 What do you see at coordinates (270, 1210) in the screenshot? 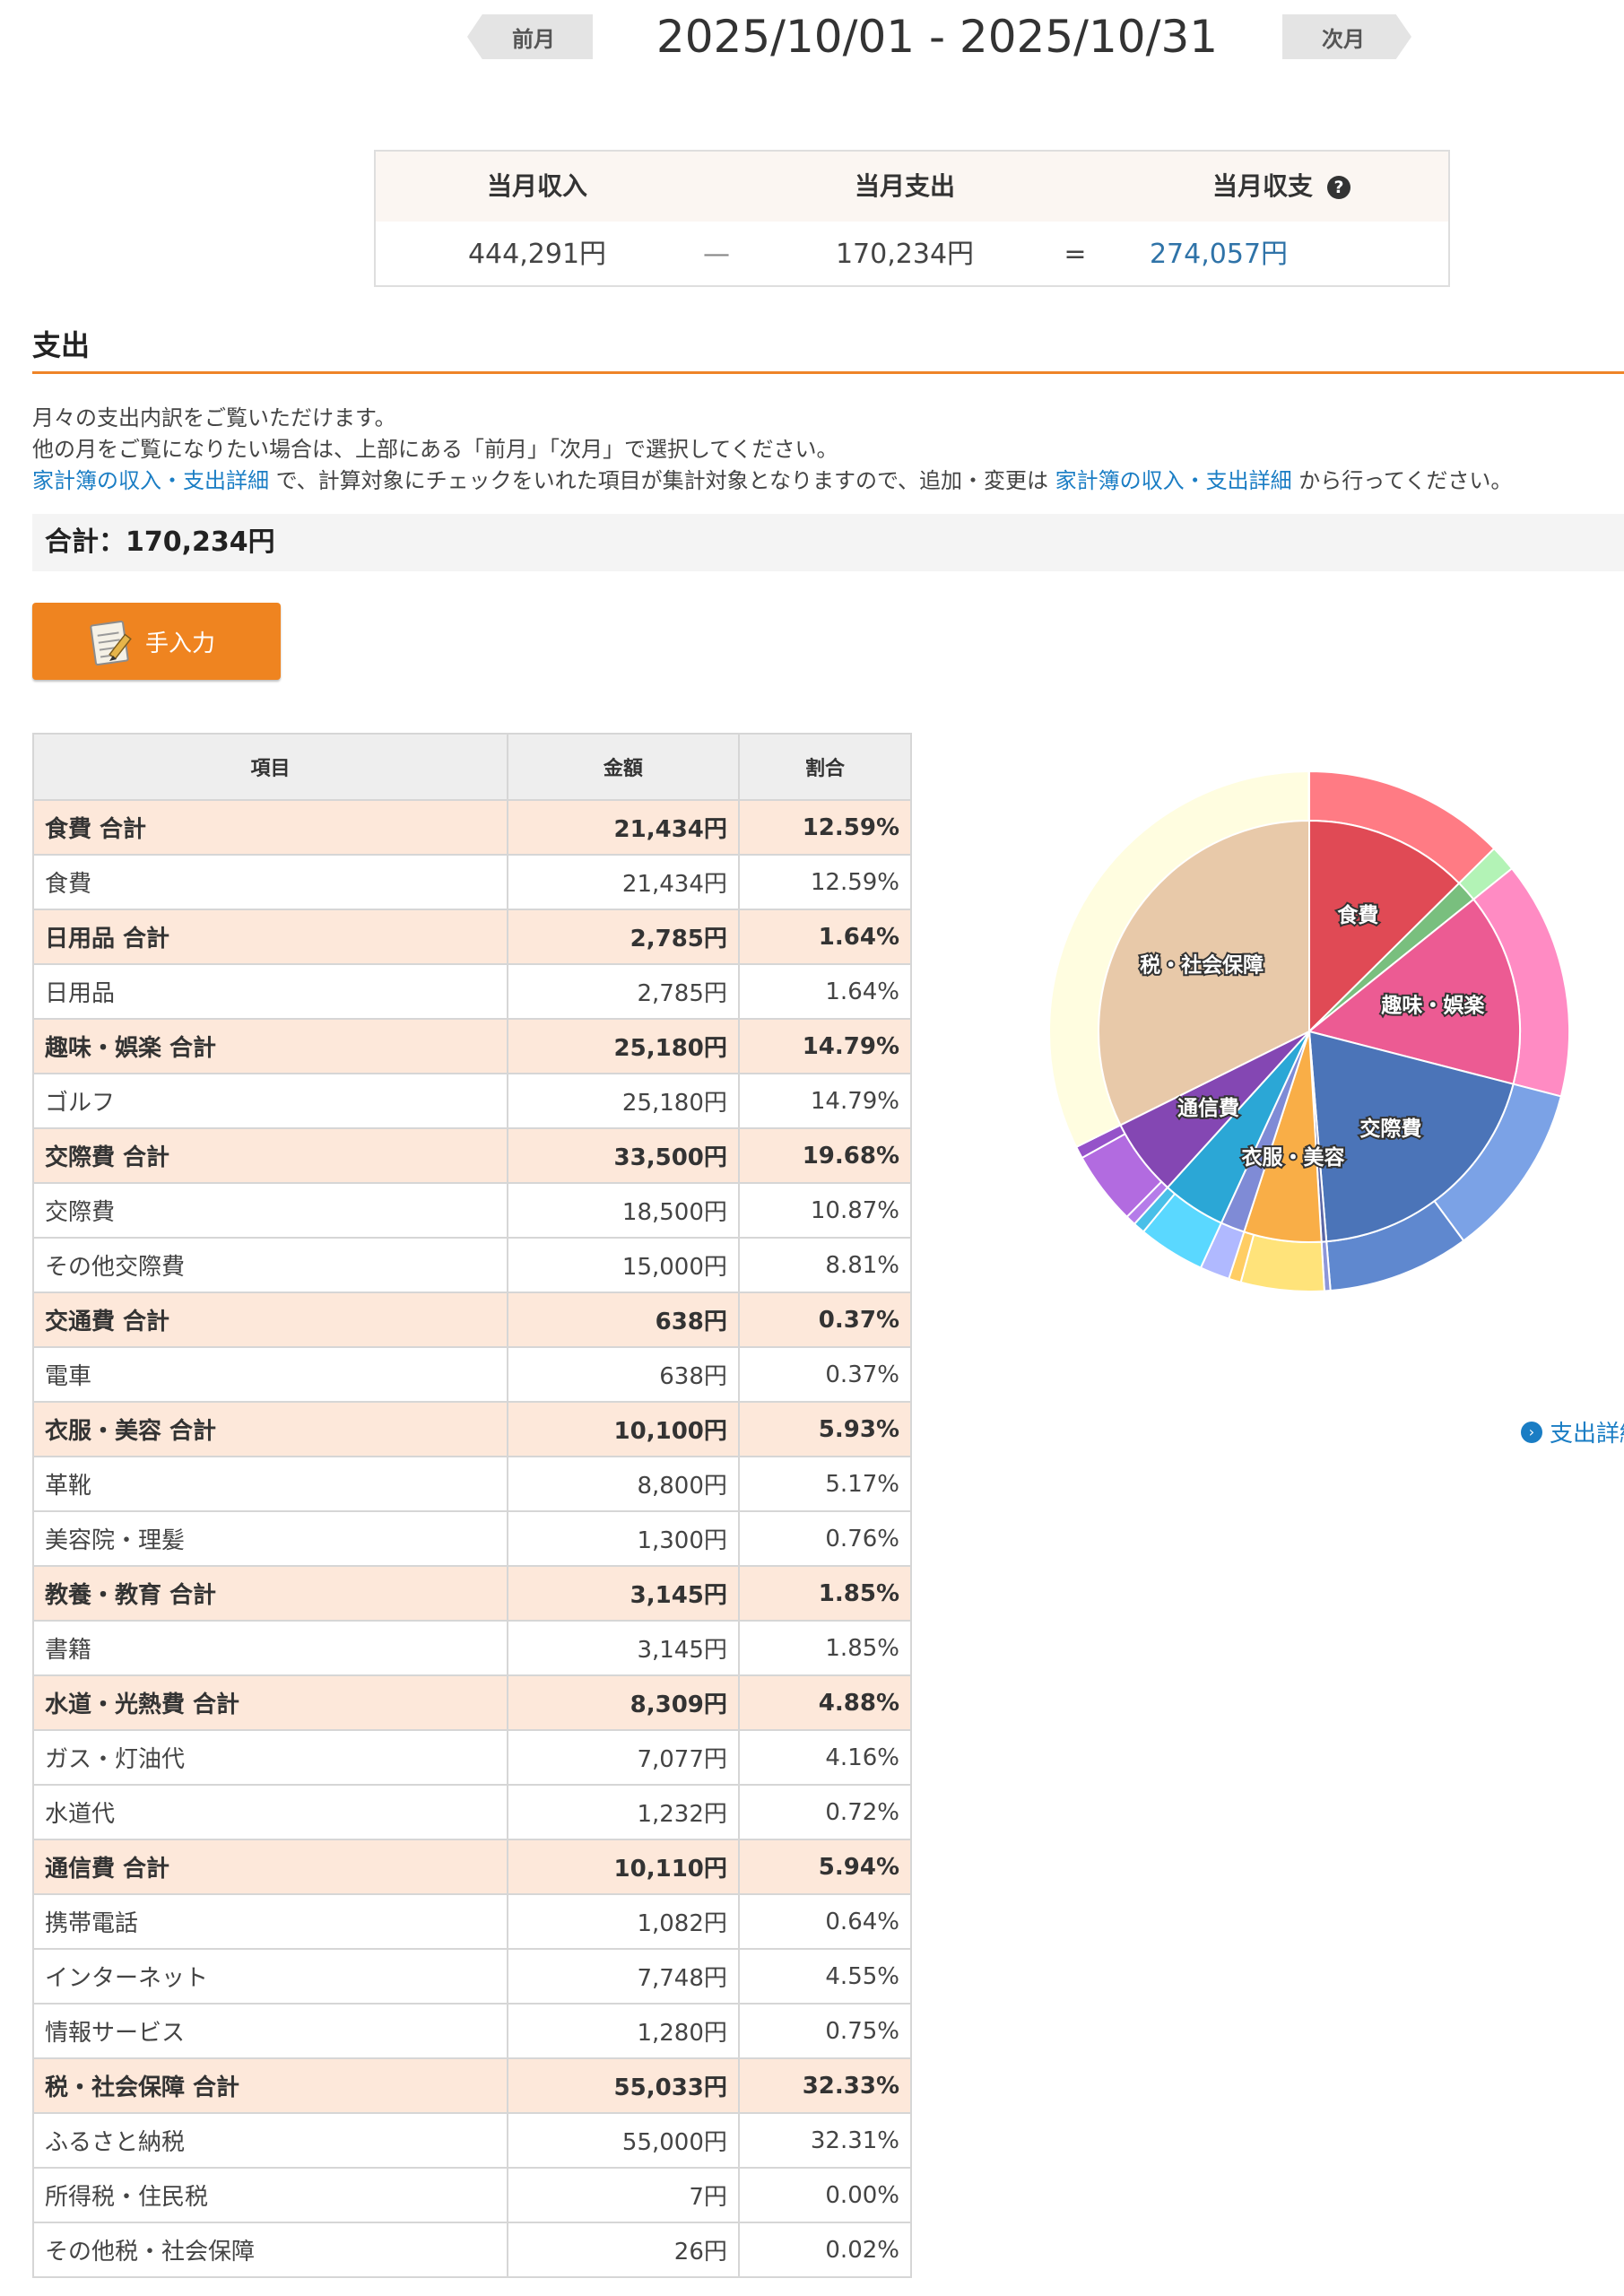
I see `cell-item: 交際費` at bounding box center [270, 1210].